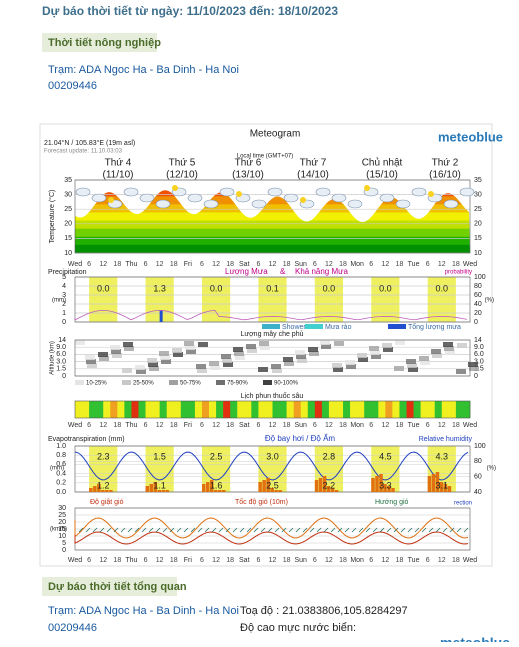 Image resolution: width=519 pixels, height=647 pixels. What do you see at coordinates (385, 288) in the screenshot?
I see `daily-total: 0.0` at bounding box center [385, 288].